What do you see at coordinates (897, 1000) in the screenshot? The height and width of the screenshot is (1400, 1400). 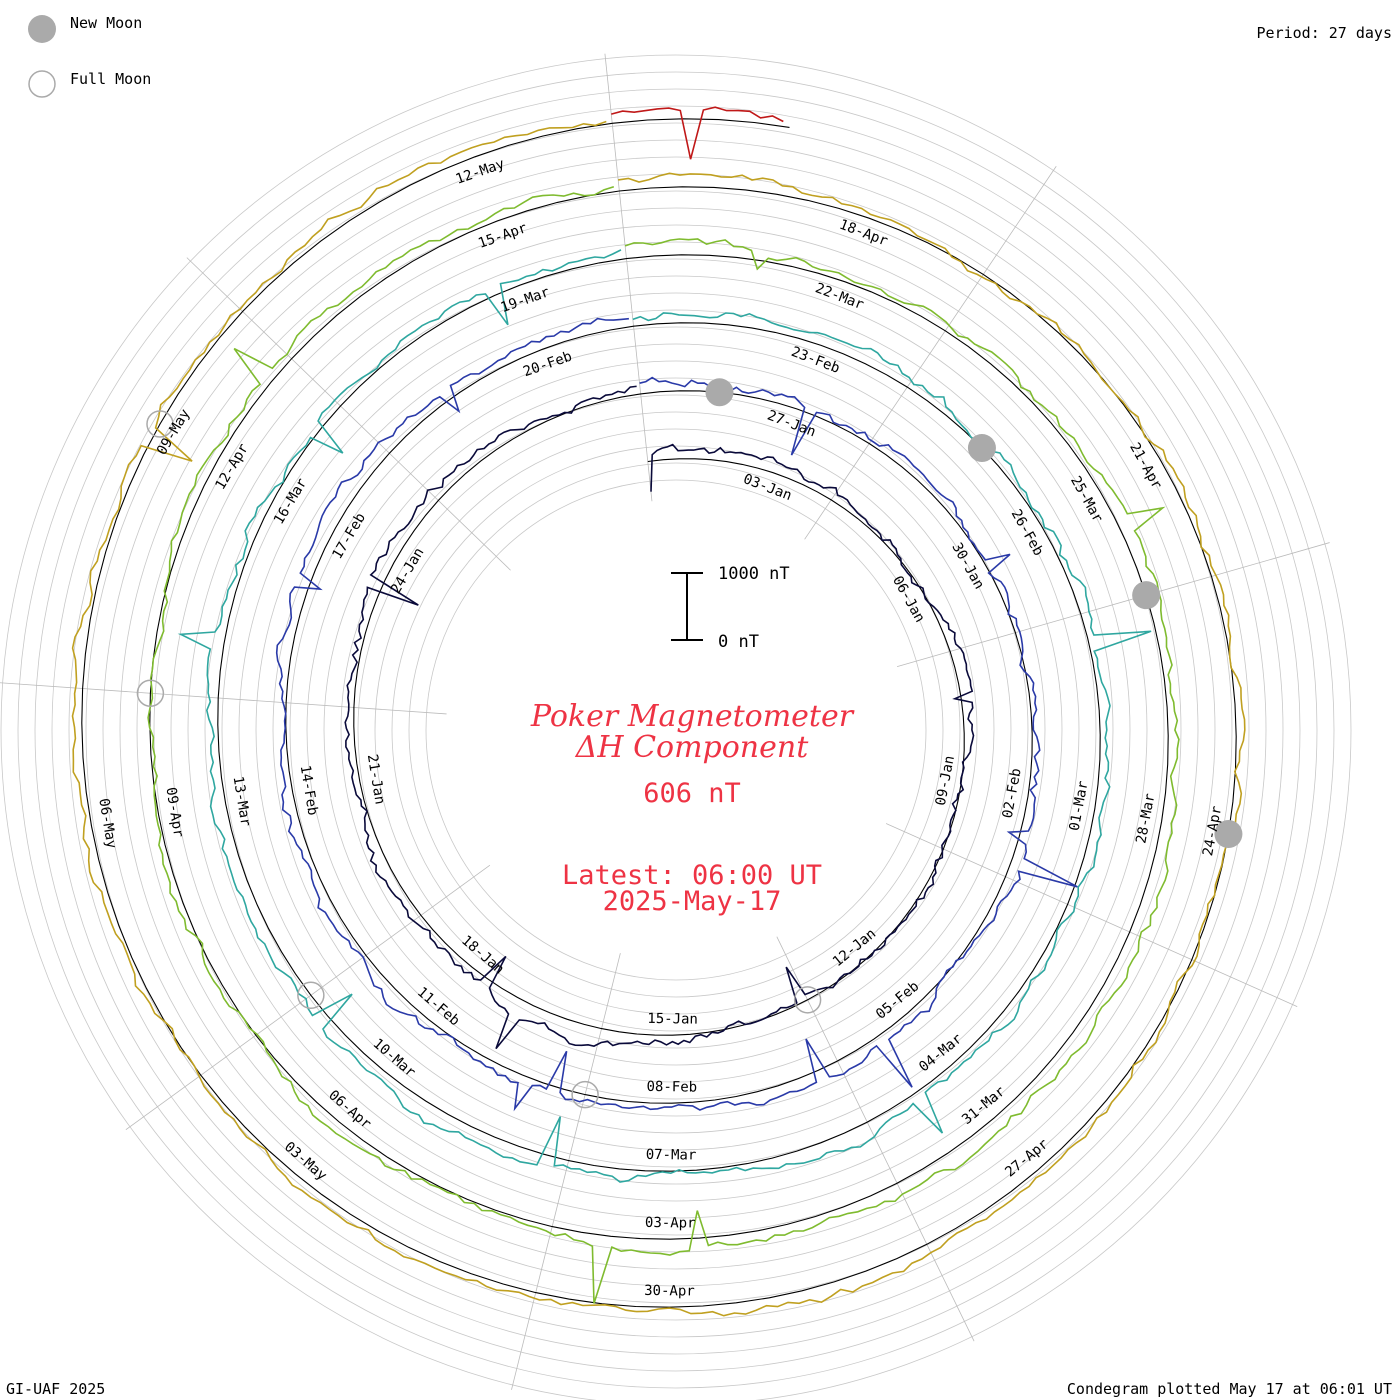 I see `date-label: 05-Feb` at bounding box center [897, 1000].